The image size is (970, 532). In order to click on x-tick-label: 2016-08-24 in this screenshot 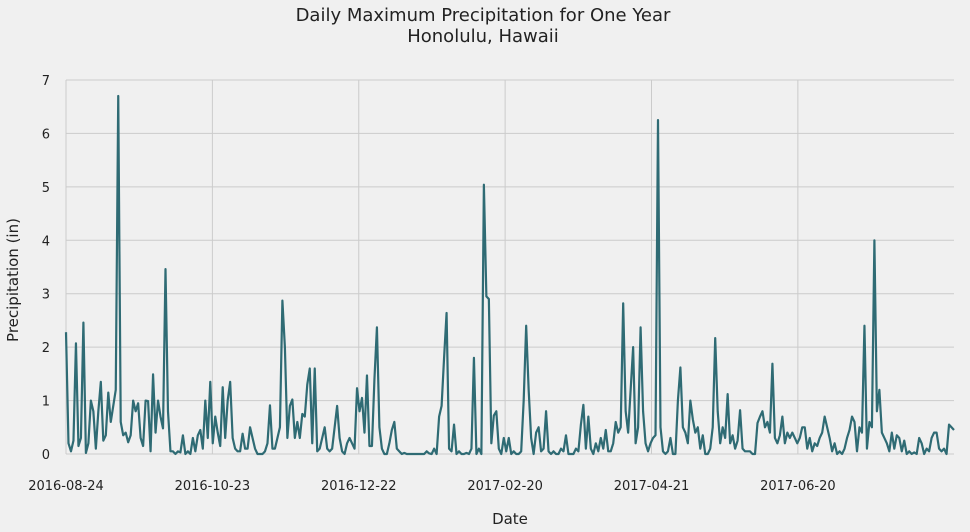, I will do `click(66, 486)`.